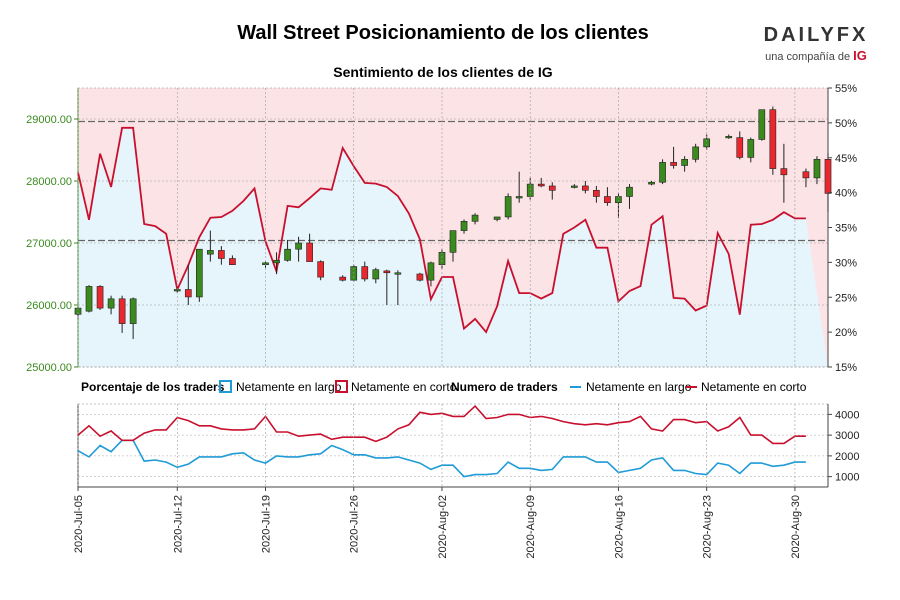 This screenshot has width=900, height=600. Describe the element at coordinates (816, 35) in the screenshot. I see `dailyfx-wordmark: DAILYFX` at that location.